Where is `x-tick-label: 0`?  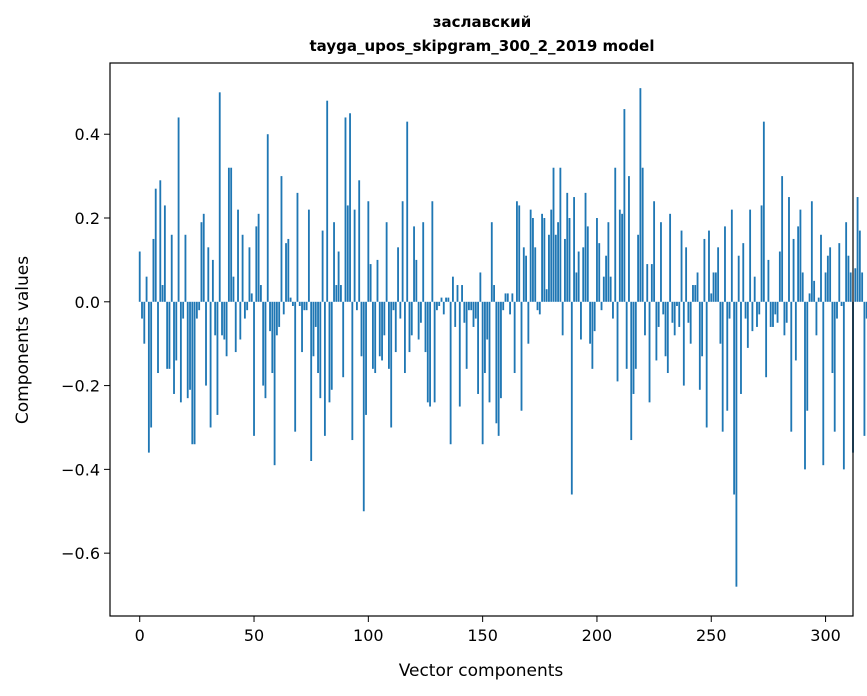
x-tick-label: 0 is located at coordinates (140, 635).